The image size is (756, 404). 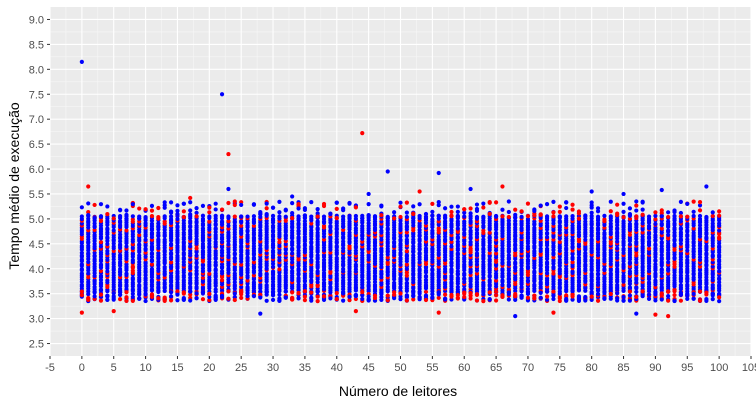 What do you see at coordinates (14, 186) in the screenshot?
I see `y-axis-title: Tempo médio de execução` at bounding box center [14, 186].